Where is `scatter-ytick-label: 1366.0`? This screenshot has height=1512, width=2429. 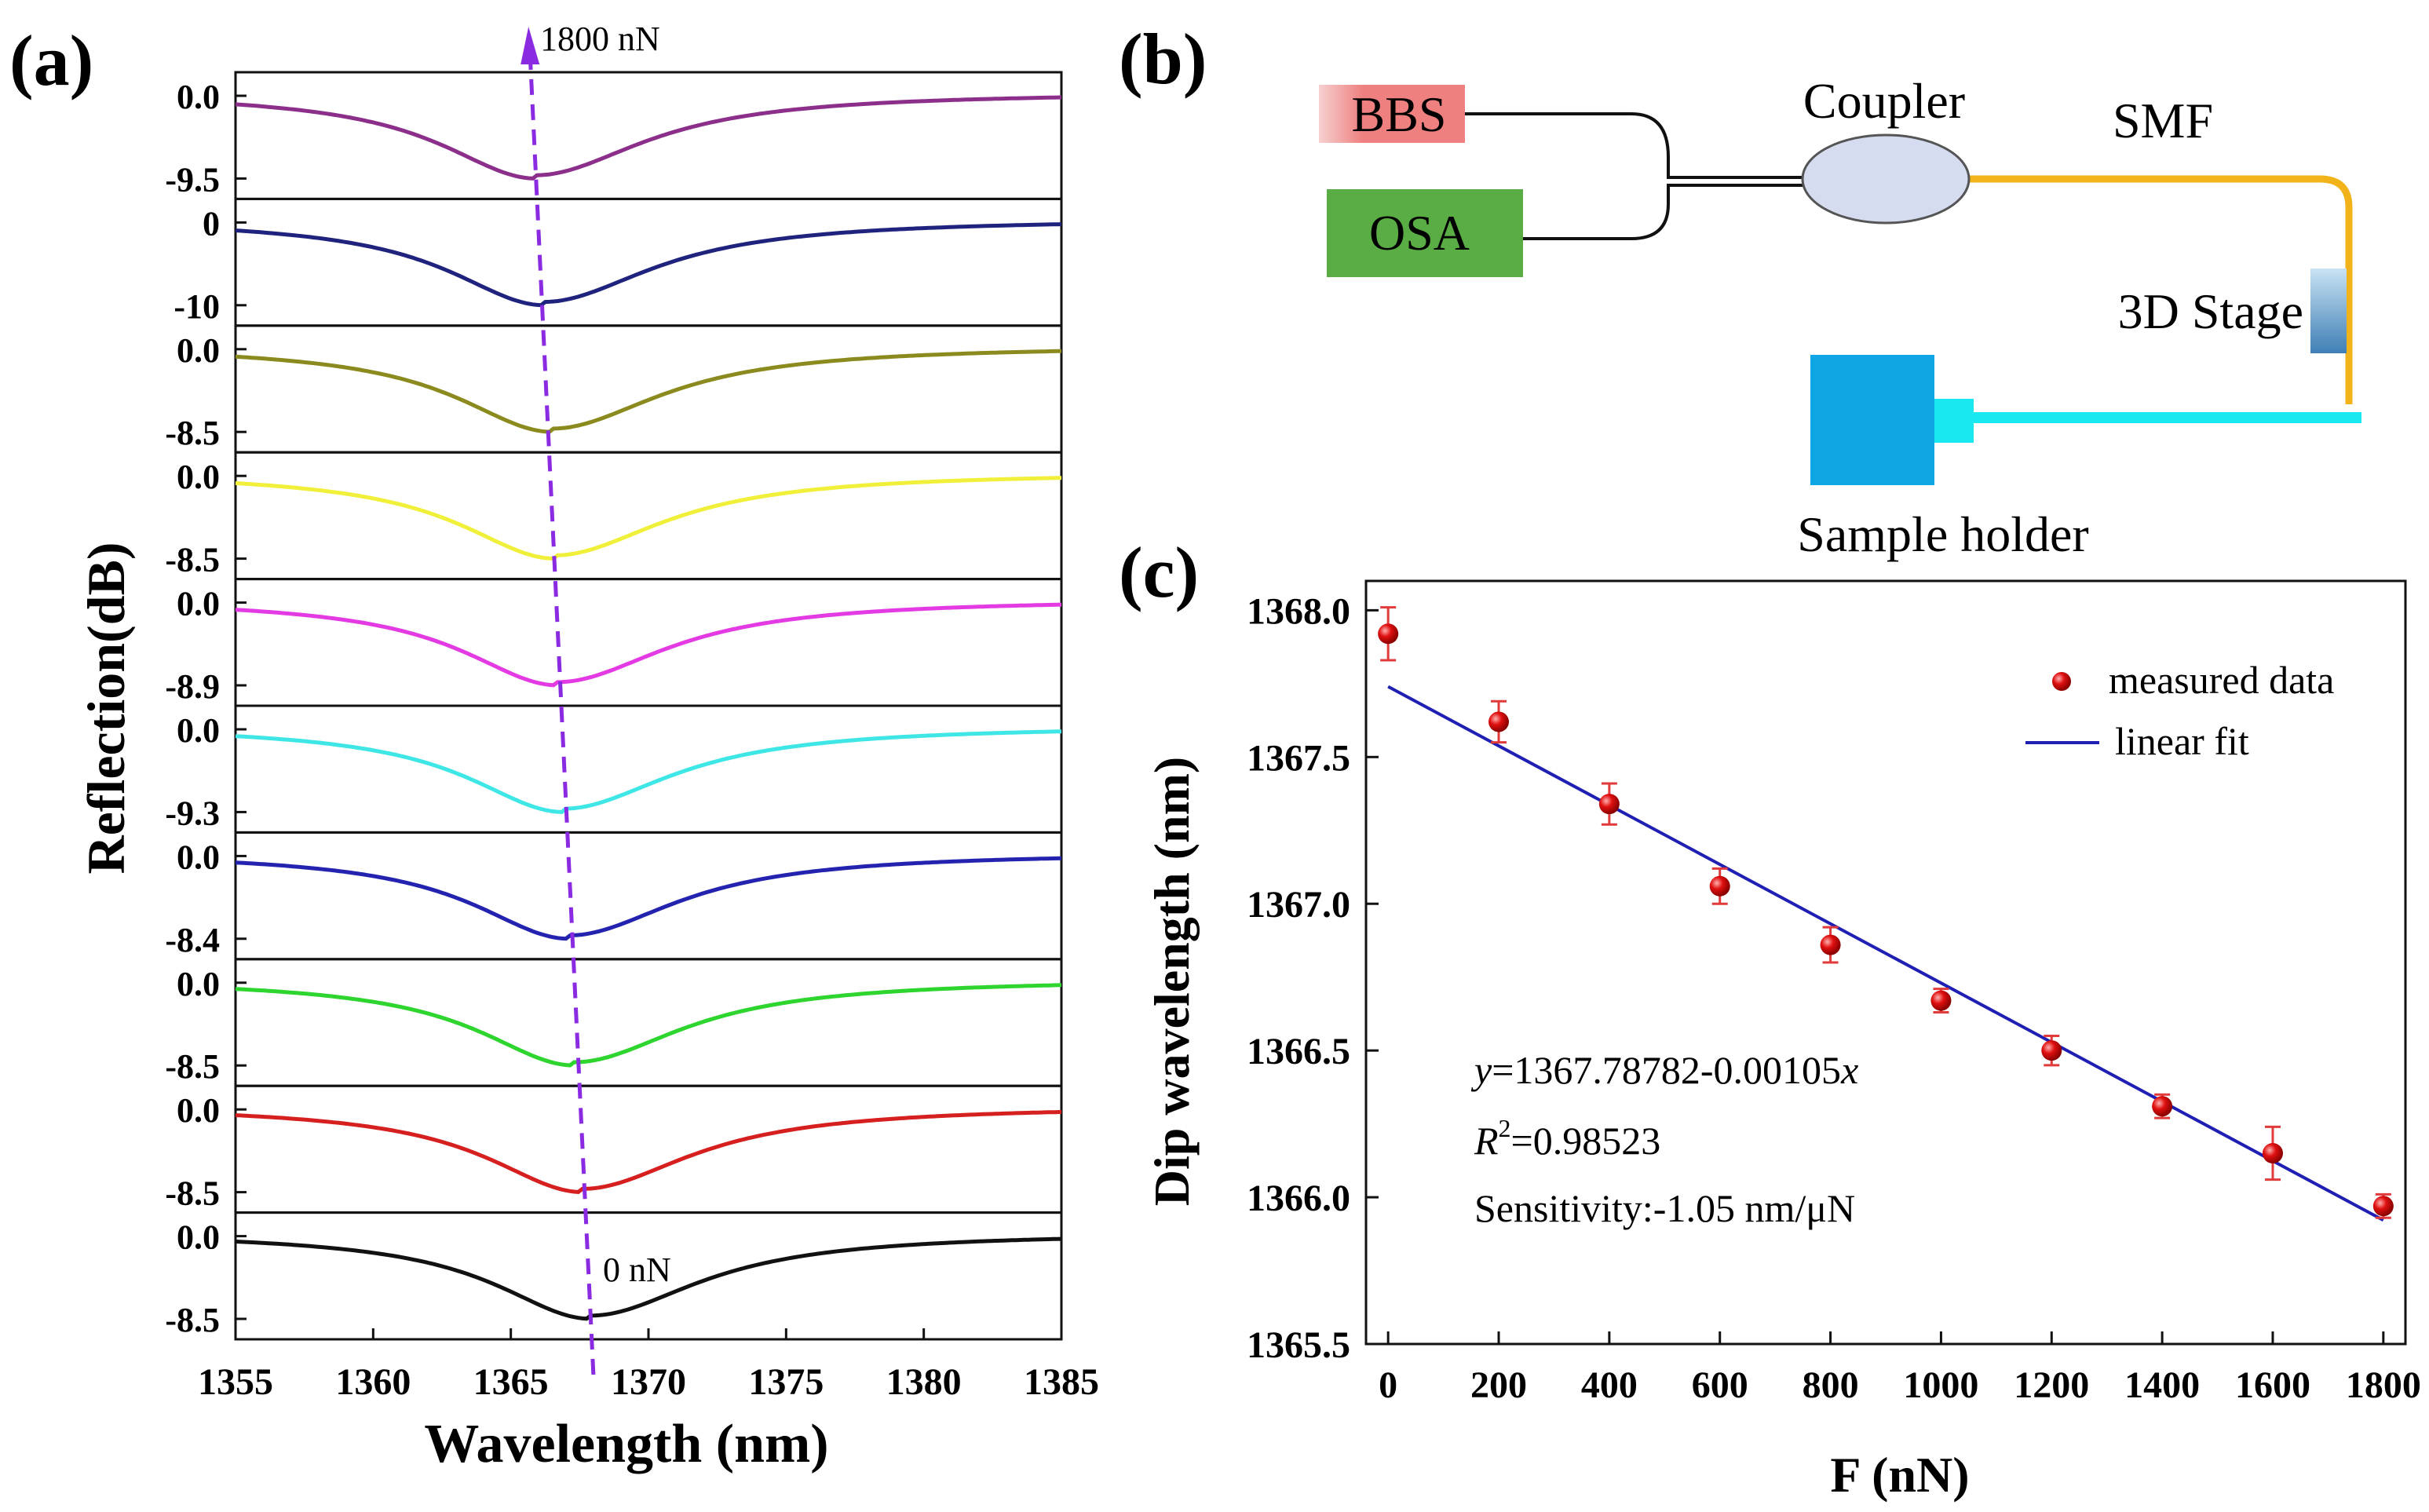
scatter-ytick-label: 1366.0 is located at coordinates (1298, 1198).